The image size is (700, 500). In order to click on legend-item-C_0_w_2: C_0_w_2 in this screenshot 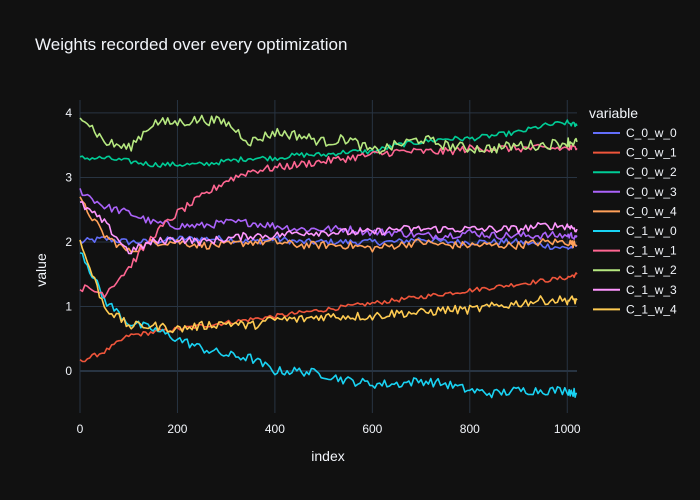, I will do `click(635, 172)`.